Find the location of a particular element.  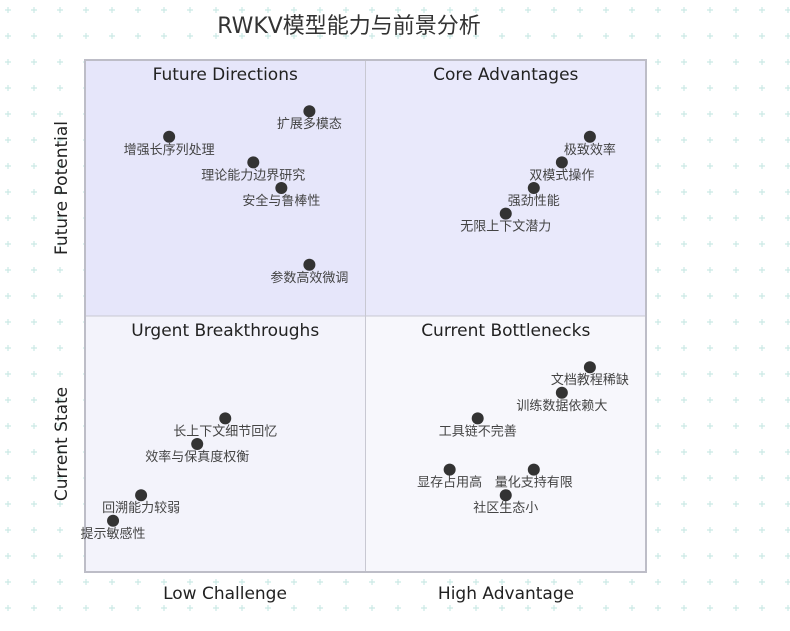

data-point-label: 双模式操作 is located at coordinates (561, 175).